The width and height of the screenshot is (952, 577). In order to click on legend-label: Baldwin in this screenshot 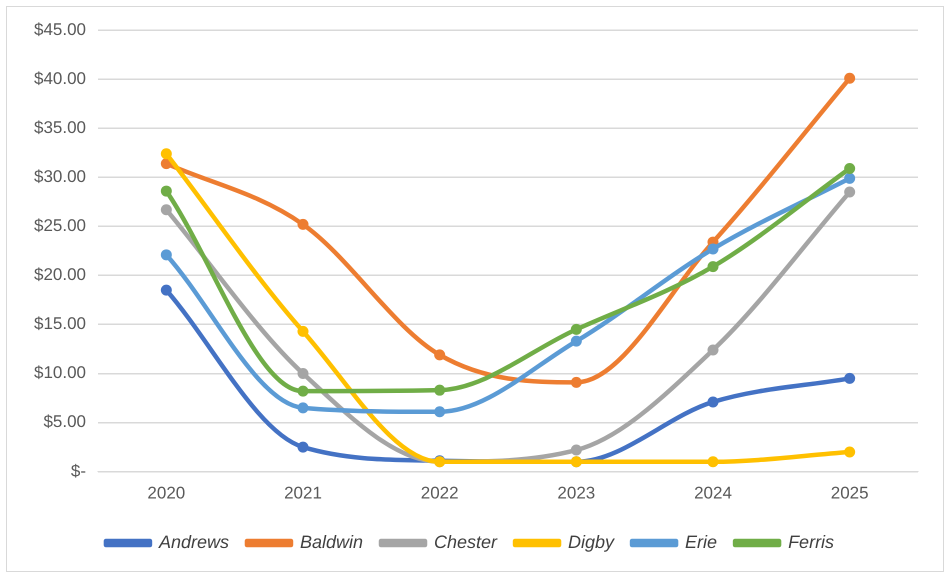, I will do `click(332, 542)`.